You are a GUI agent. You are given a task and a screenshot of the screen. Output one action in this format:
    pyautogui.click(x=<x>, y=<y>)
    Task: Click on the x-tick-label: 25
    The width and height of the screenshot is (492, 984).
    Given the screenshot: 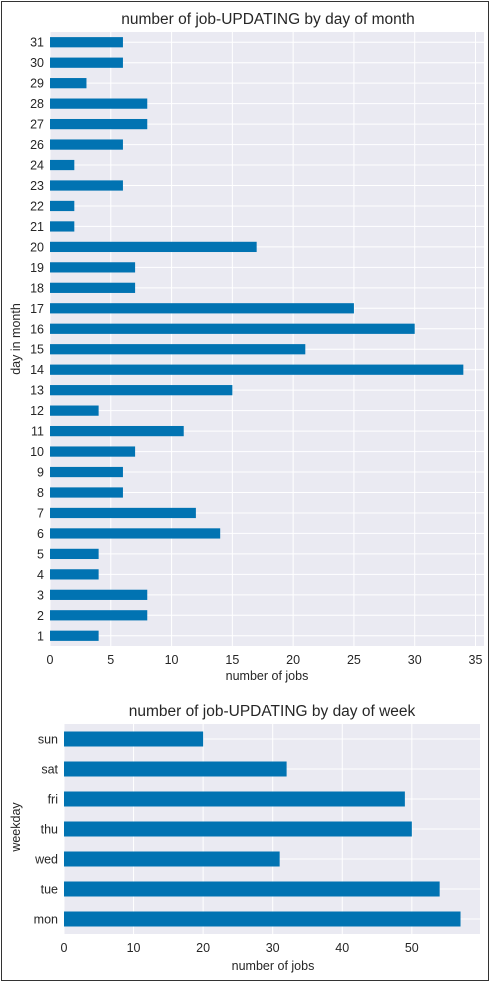 What is the action you would take?
    pyautogui.click(x=354, y=660)
    